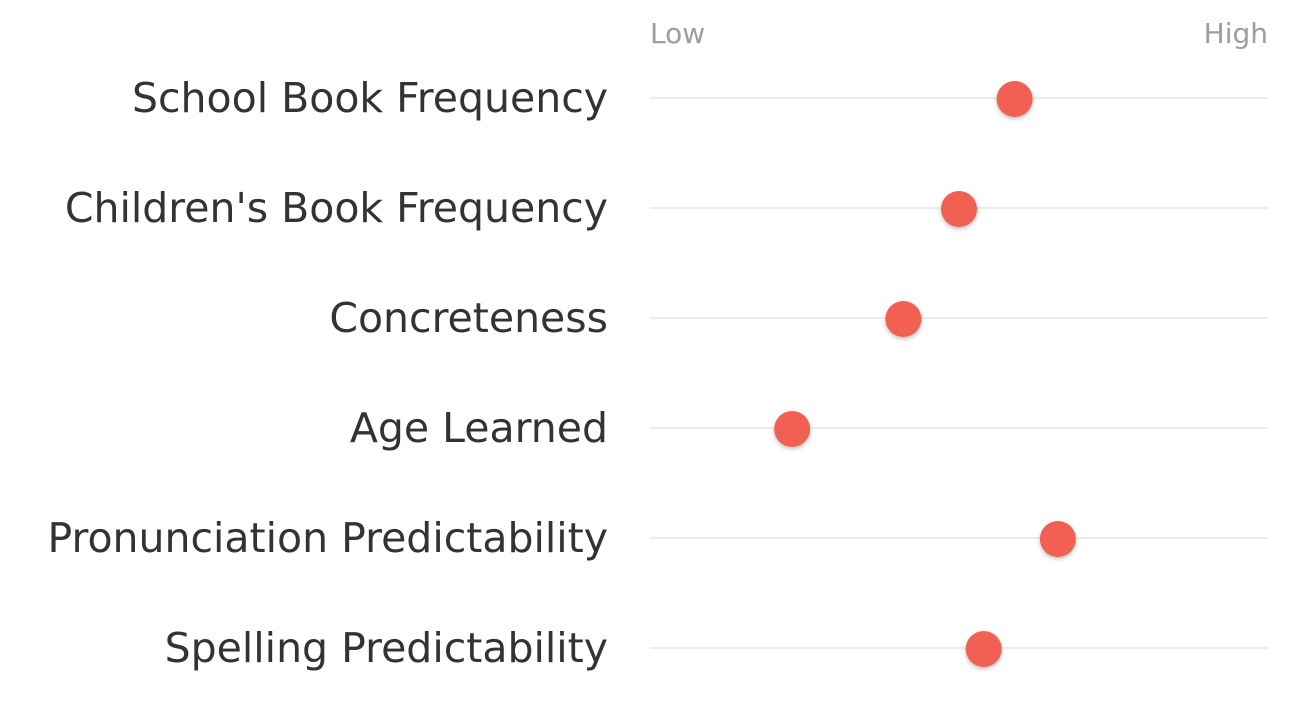 This screenshot has width=1302, height=710. I want to click on category-label: Children's Book Frequency, so click(336, 208).